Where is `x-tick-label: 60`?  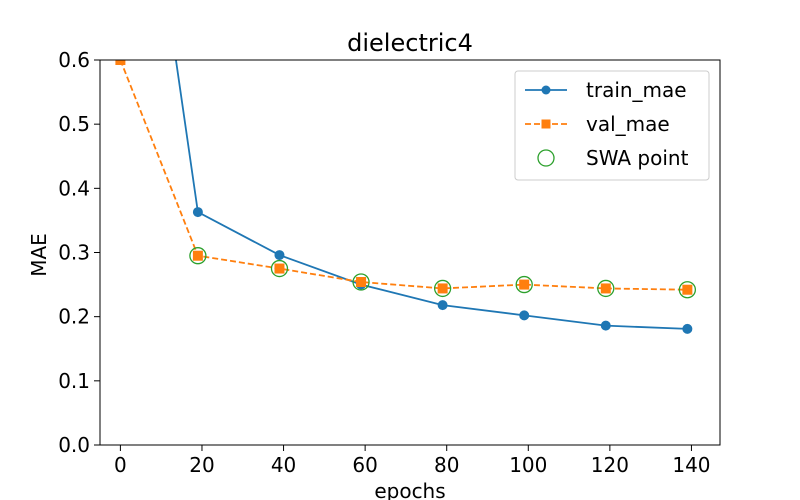 x-tick-label: 60 is located at coordinates (364, 465).